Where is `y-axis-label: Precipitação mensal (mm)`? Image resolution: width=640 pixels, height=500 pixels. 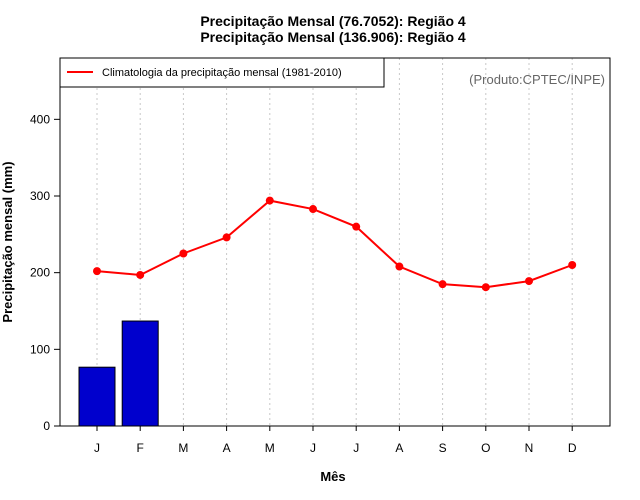 y-axis-label: Precipitação mensal (mm) is located at coordinates (7, 241).